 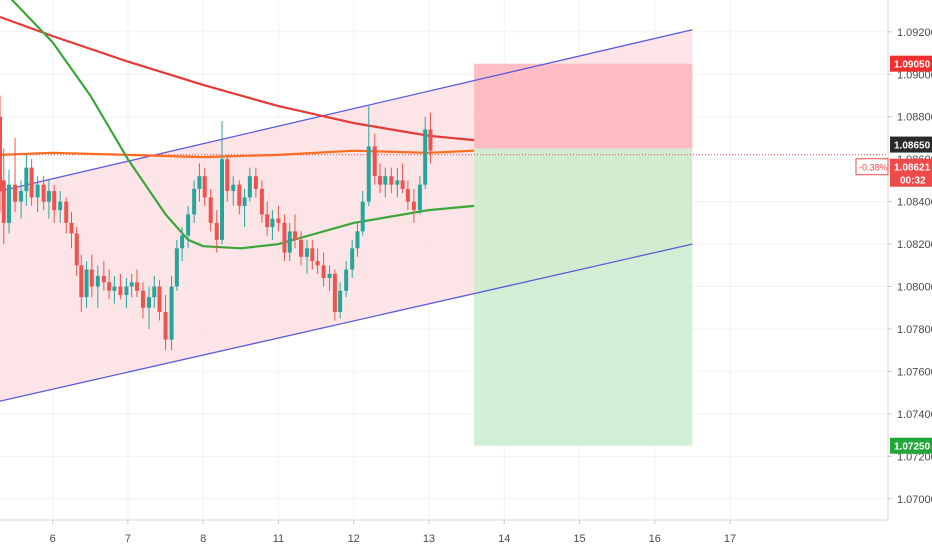 I want to click on y-tick-label: 1.08200, so click(x=914, y=245).